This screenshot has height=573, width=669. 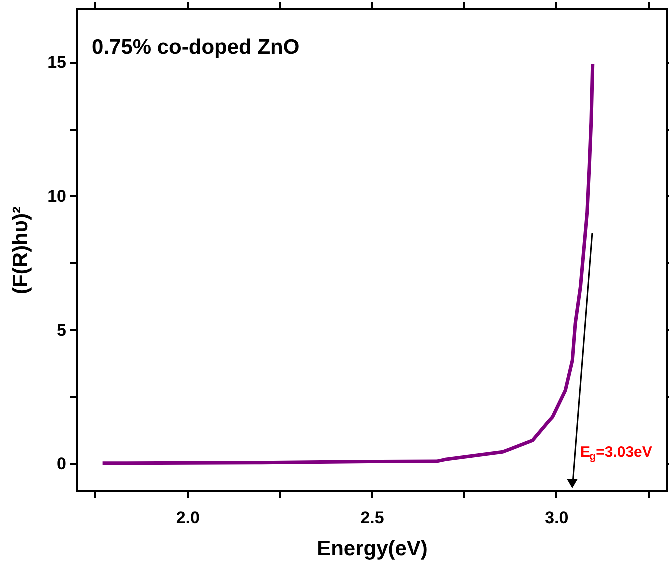 I want to click on x-tick-label: 3.0, so click(x=557, y=518).